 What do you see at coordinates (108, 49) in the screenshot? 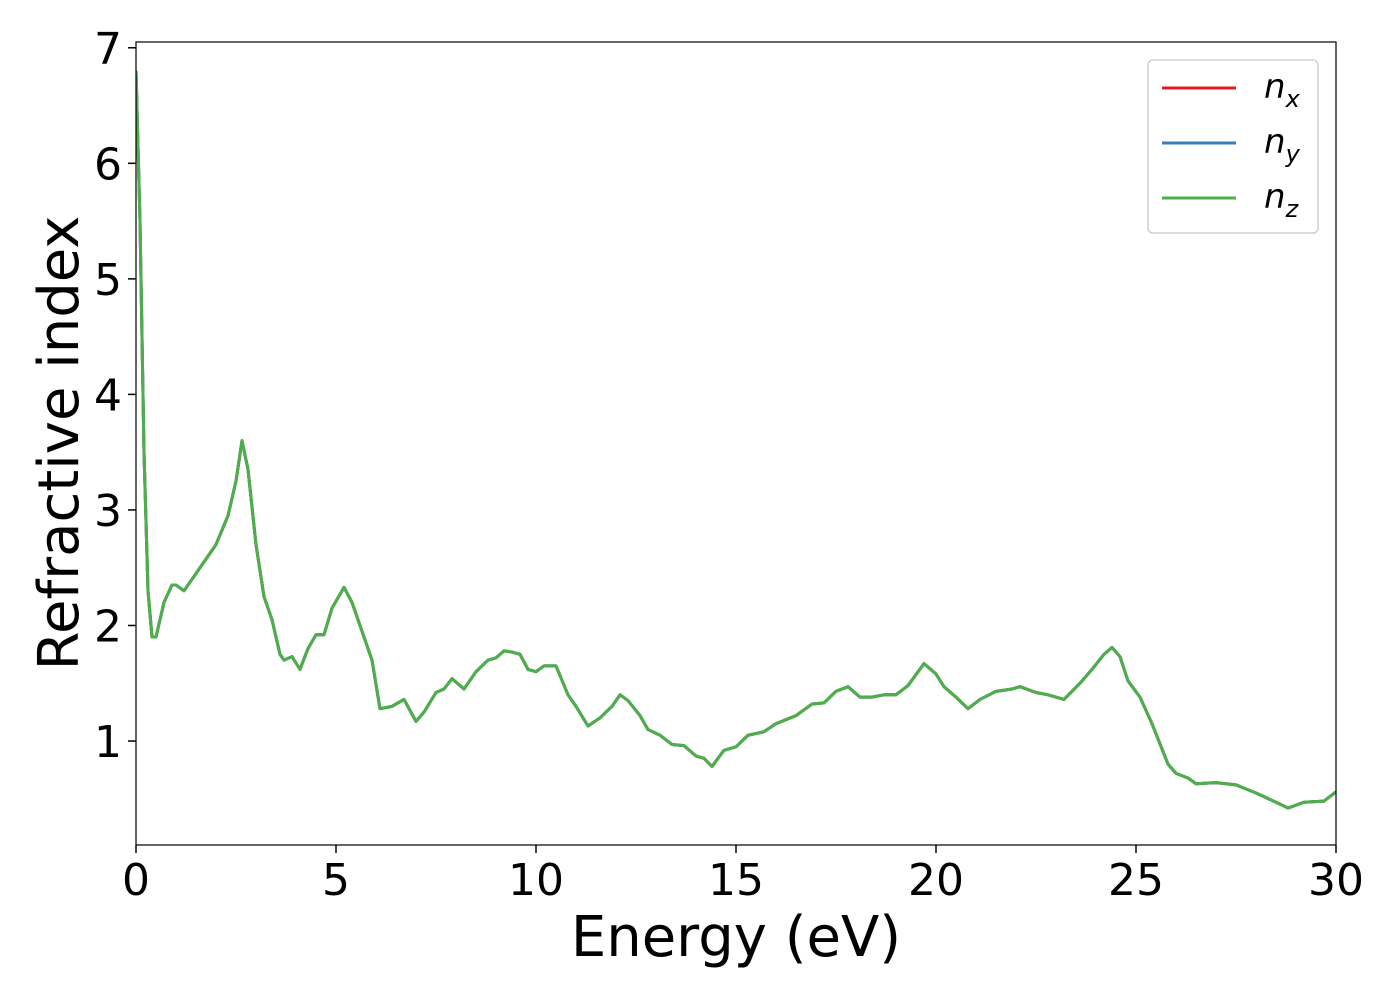
I see `y-tick-label: 7` at bounding box center [108, 49].